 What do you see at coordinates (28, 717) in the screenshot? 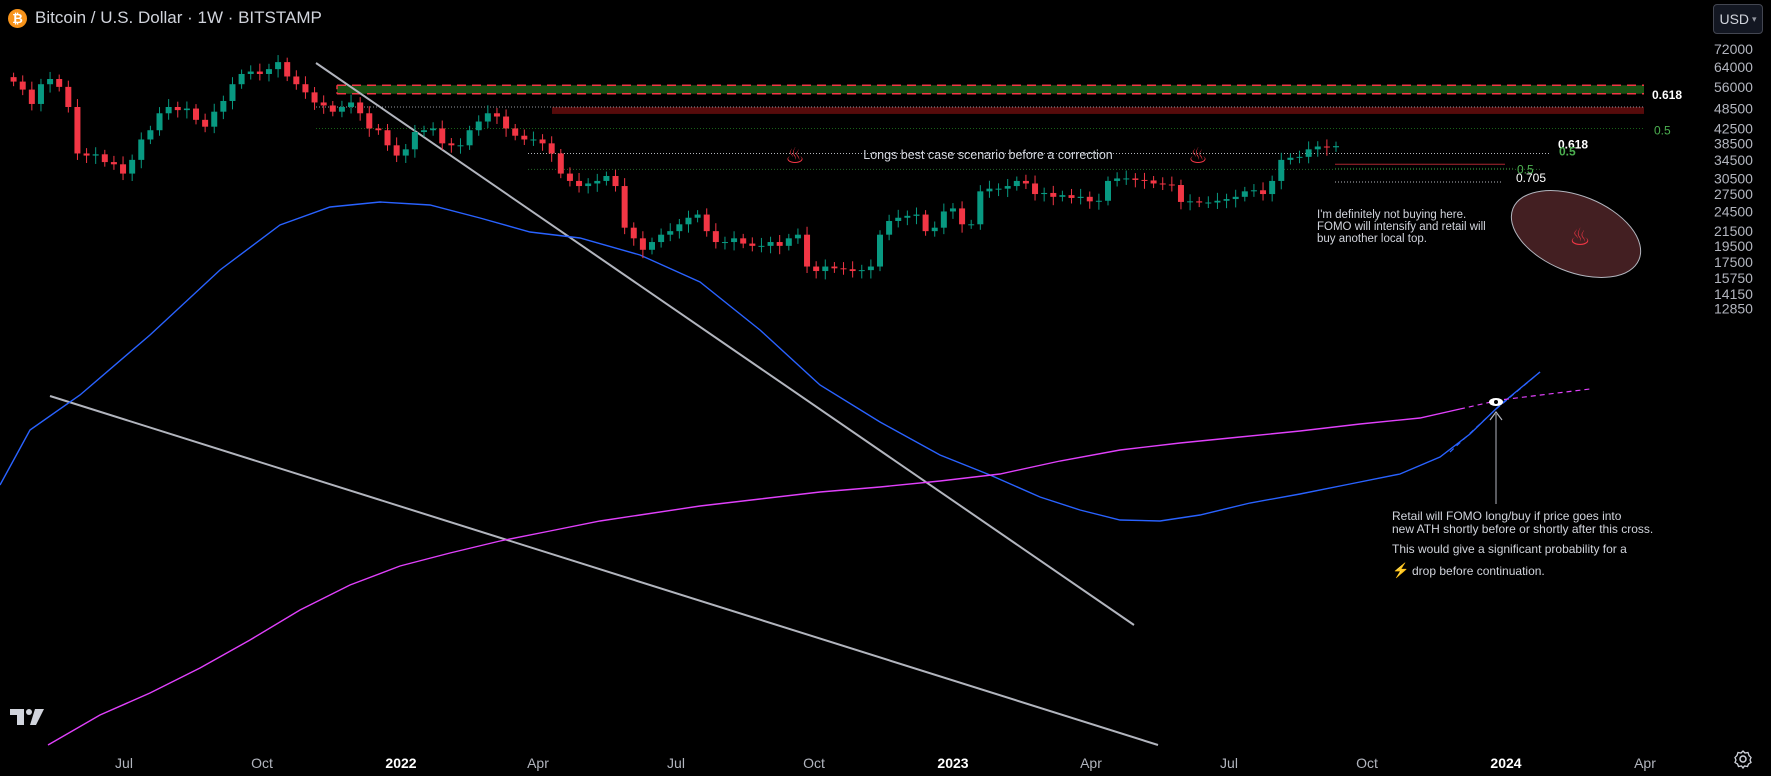
I see `tradingview-logo` at bounding box center [28, 717].